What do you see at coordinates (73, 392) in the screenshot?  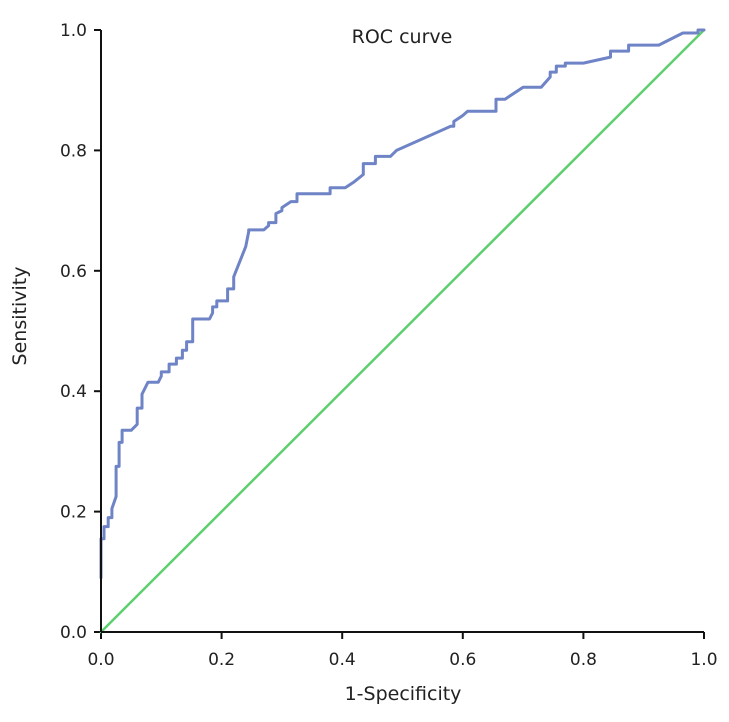 I see `y-tick-label: 0.4` at bounding box center [73, 392].